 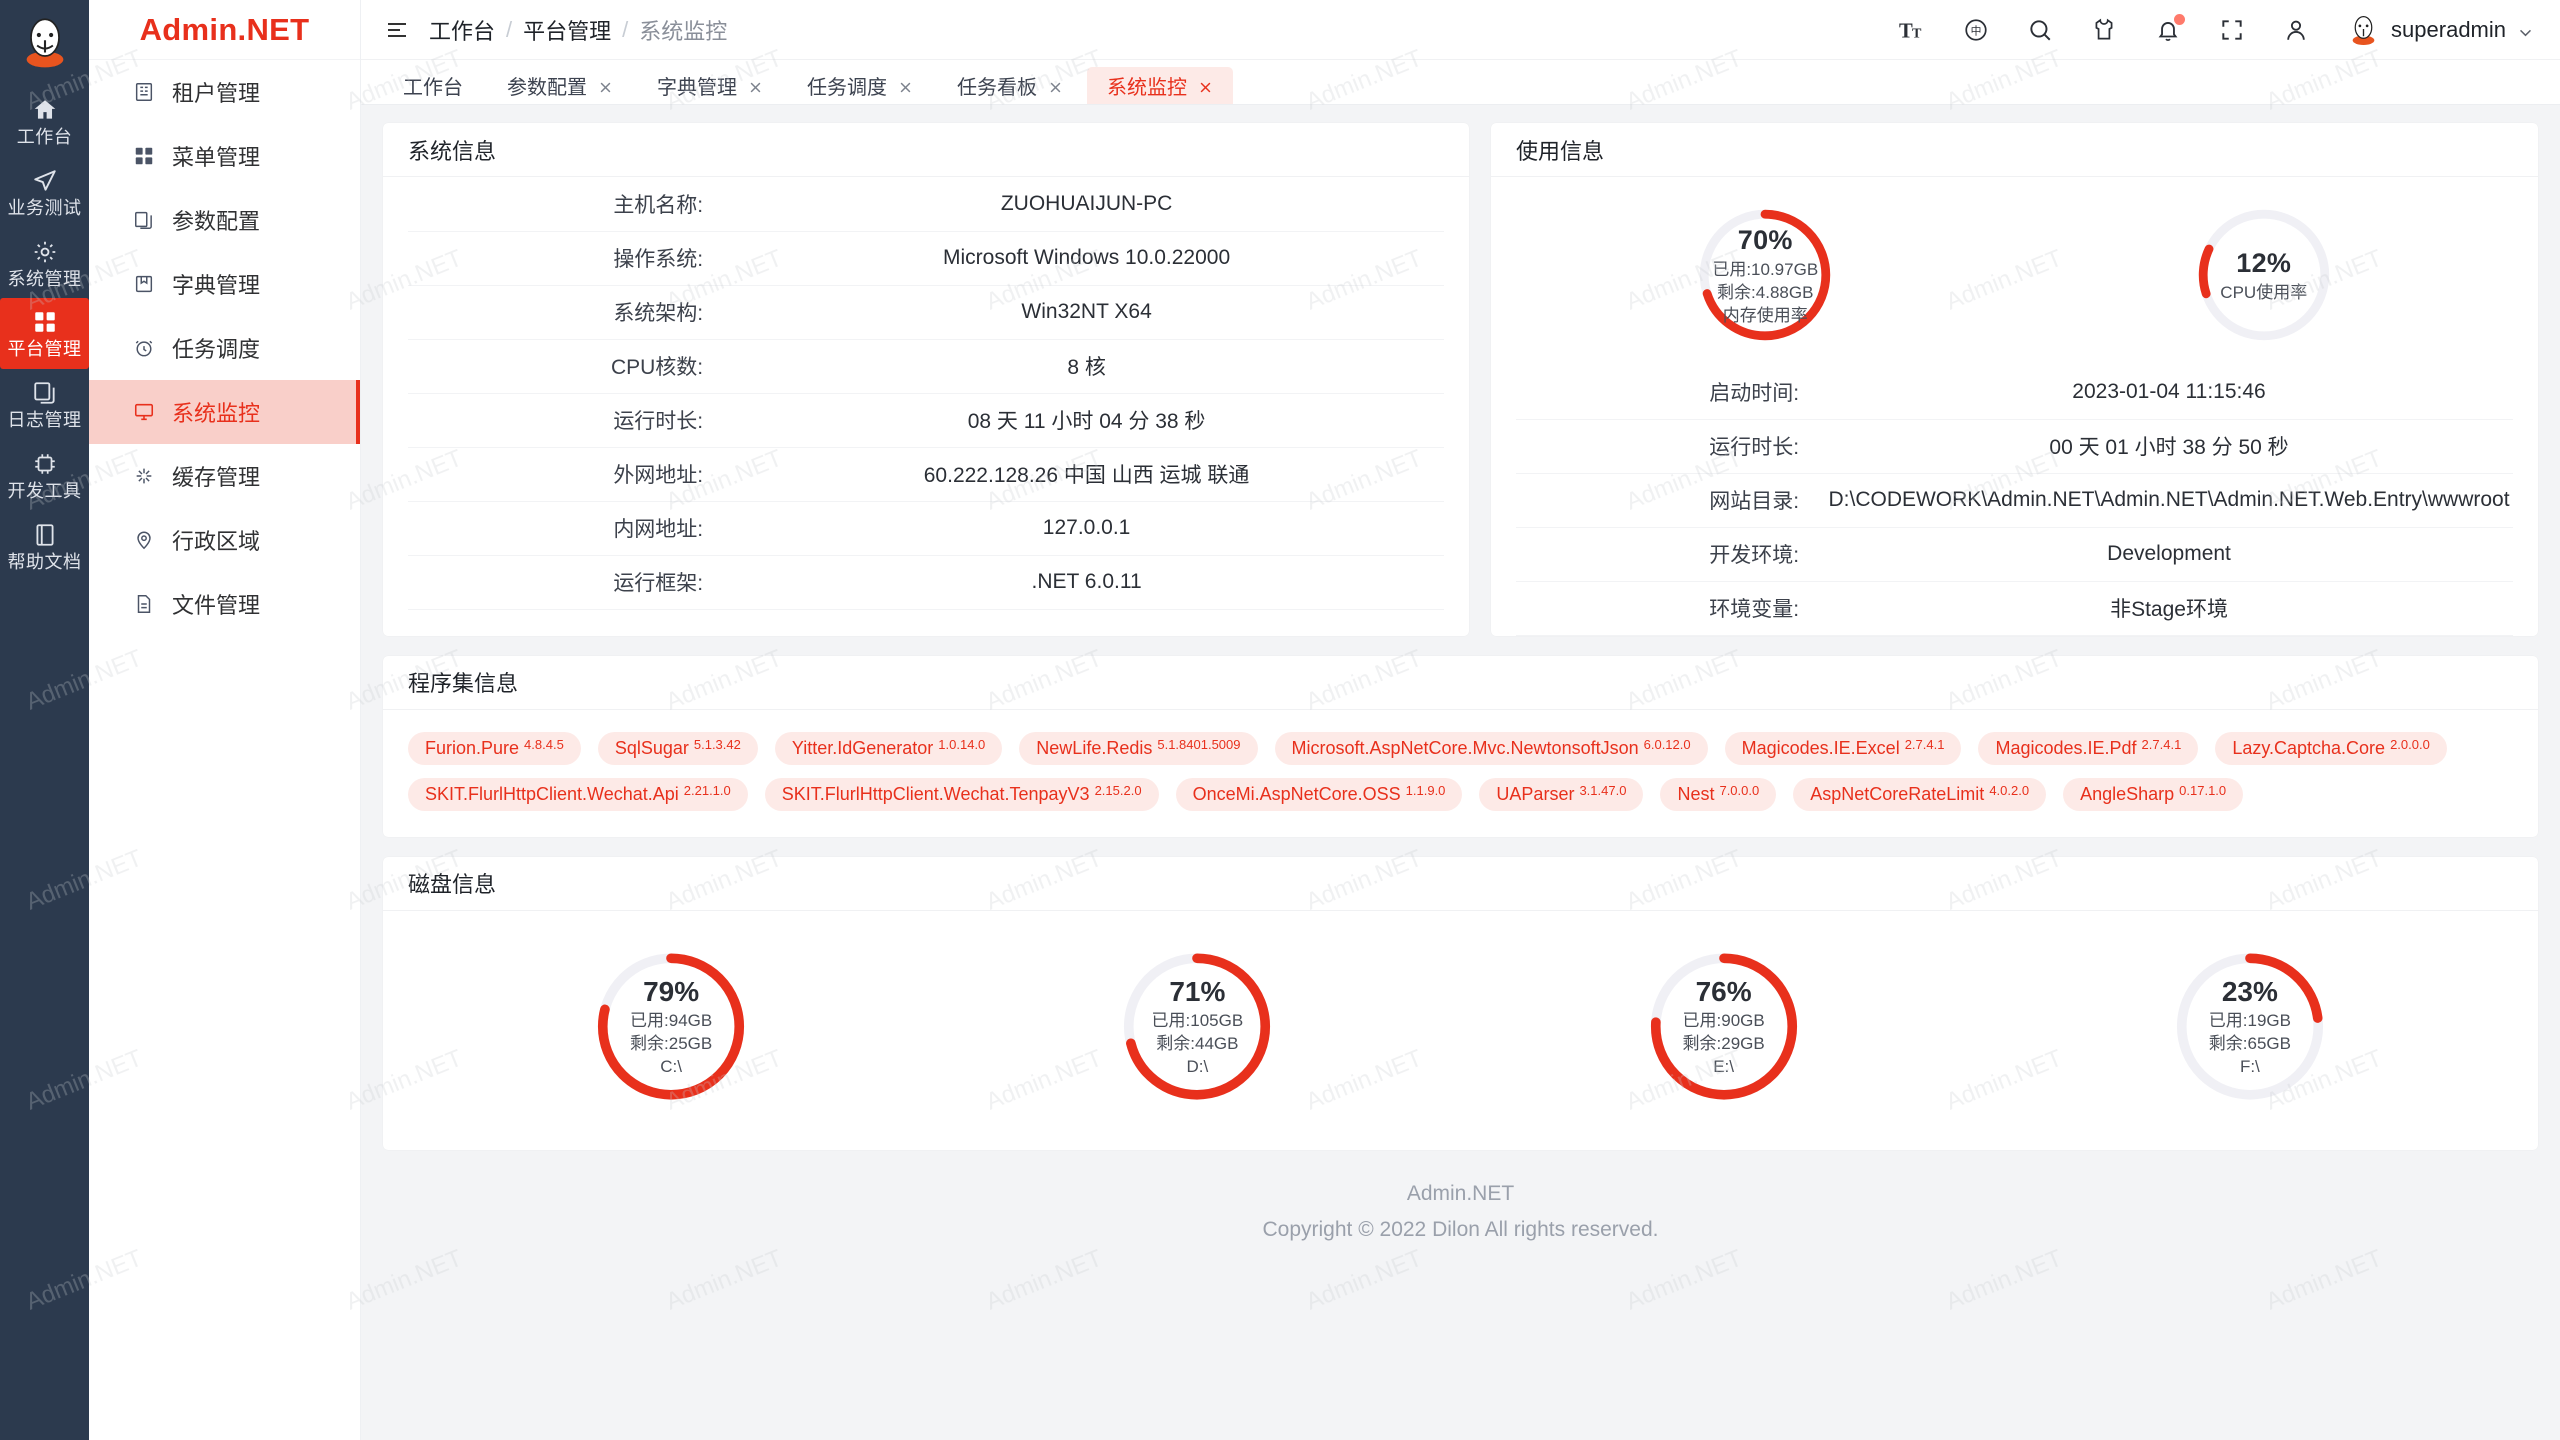 I want to click on table-row: CPU核数: 8 核, so click(x=926, y=366).